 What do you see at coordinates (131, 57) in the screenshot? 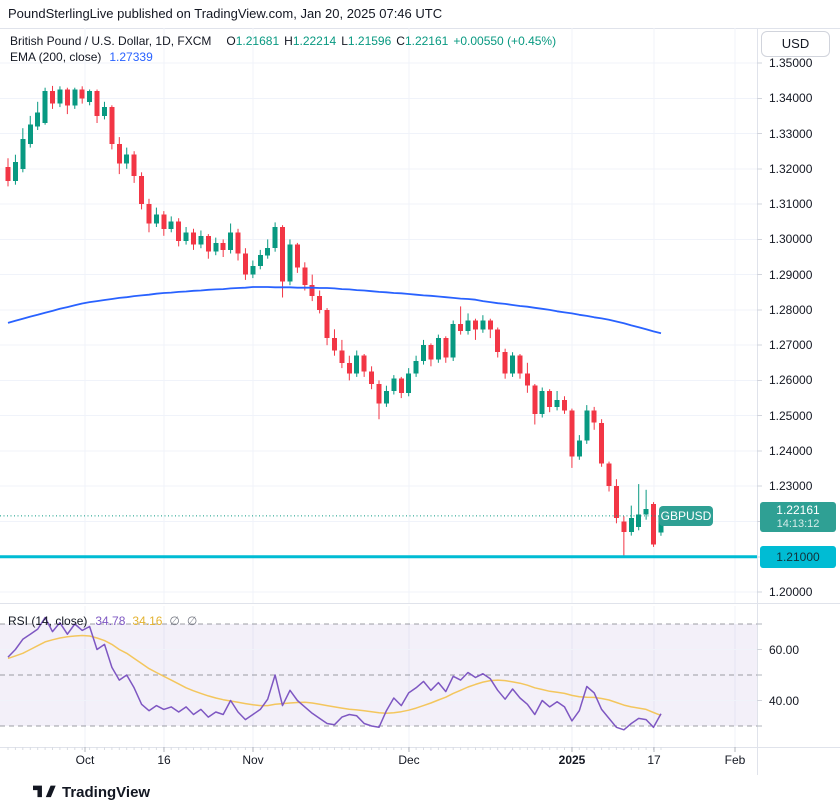
I see `ema-legend-value: 1.27339` at bounding box center [131, 57].